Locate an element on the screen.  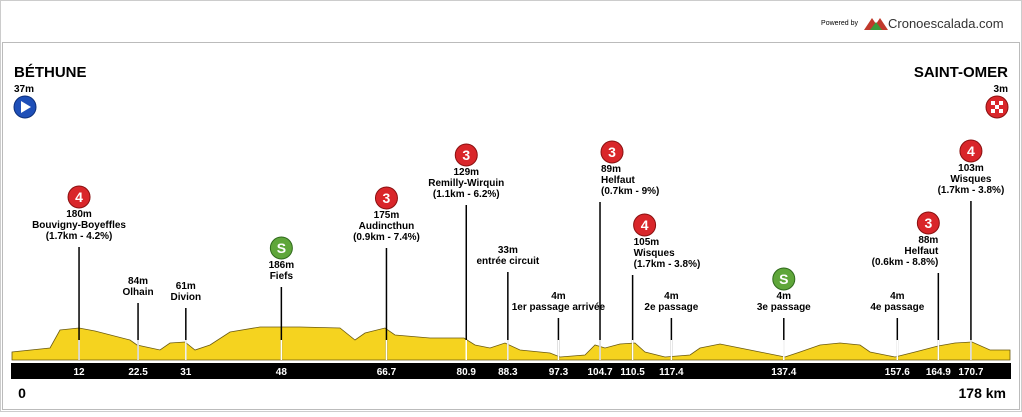
point-label: (0.7km - 9%) is located at coordinates (630, 191).